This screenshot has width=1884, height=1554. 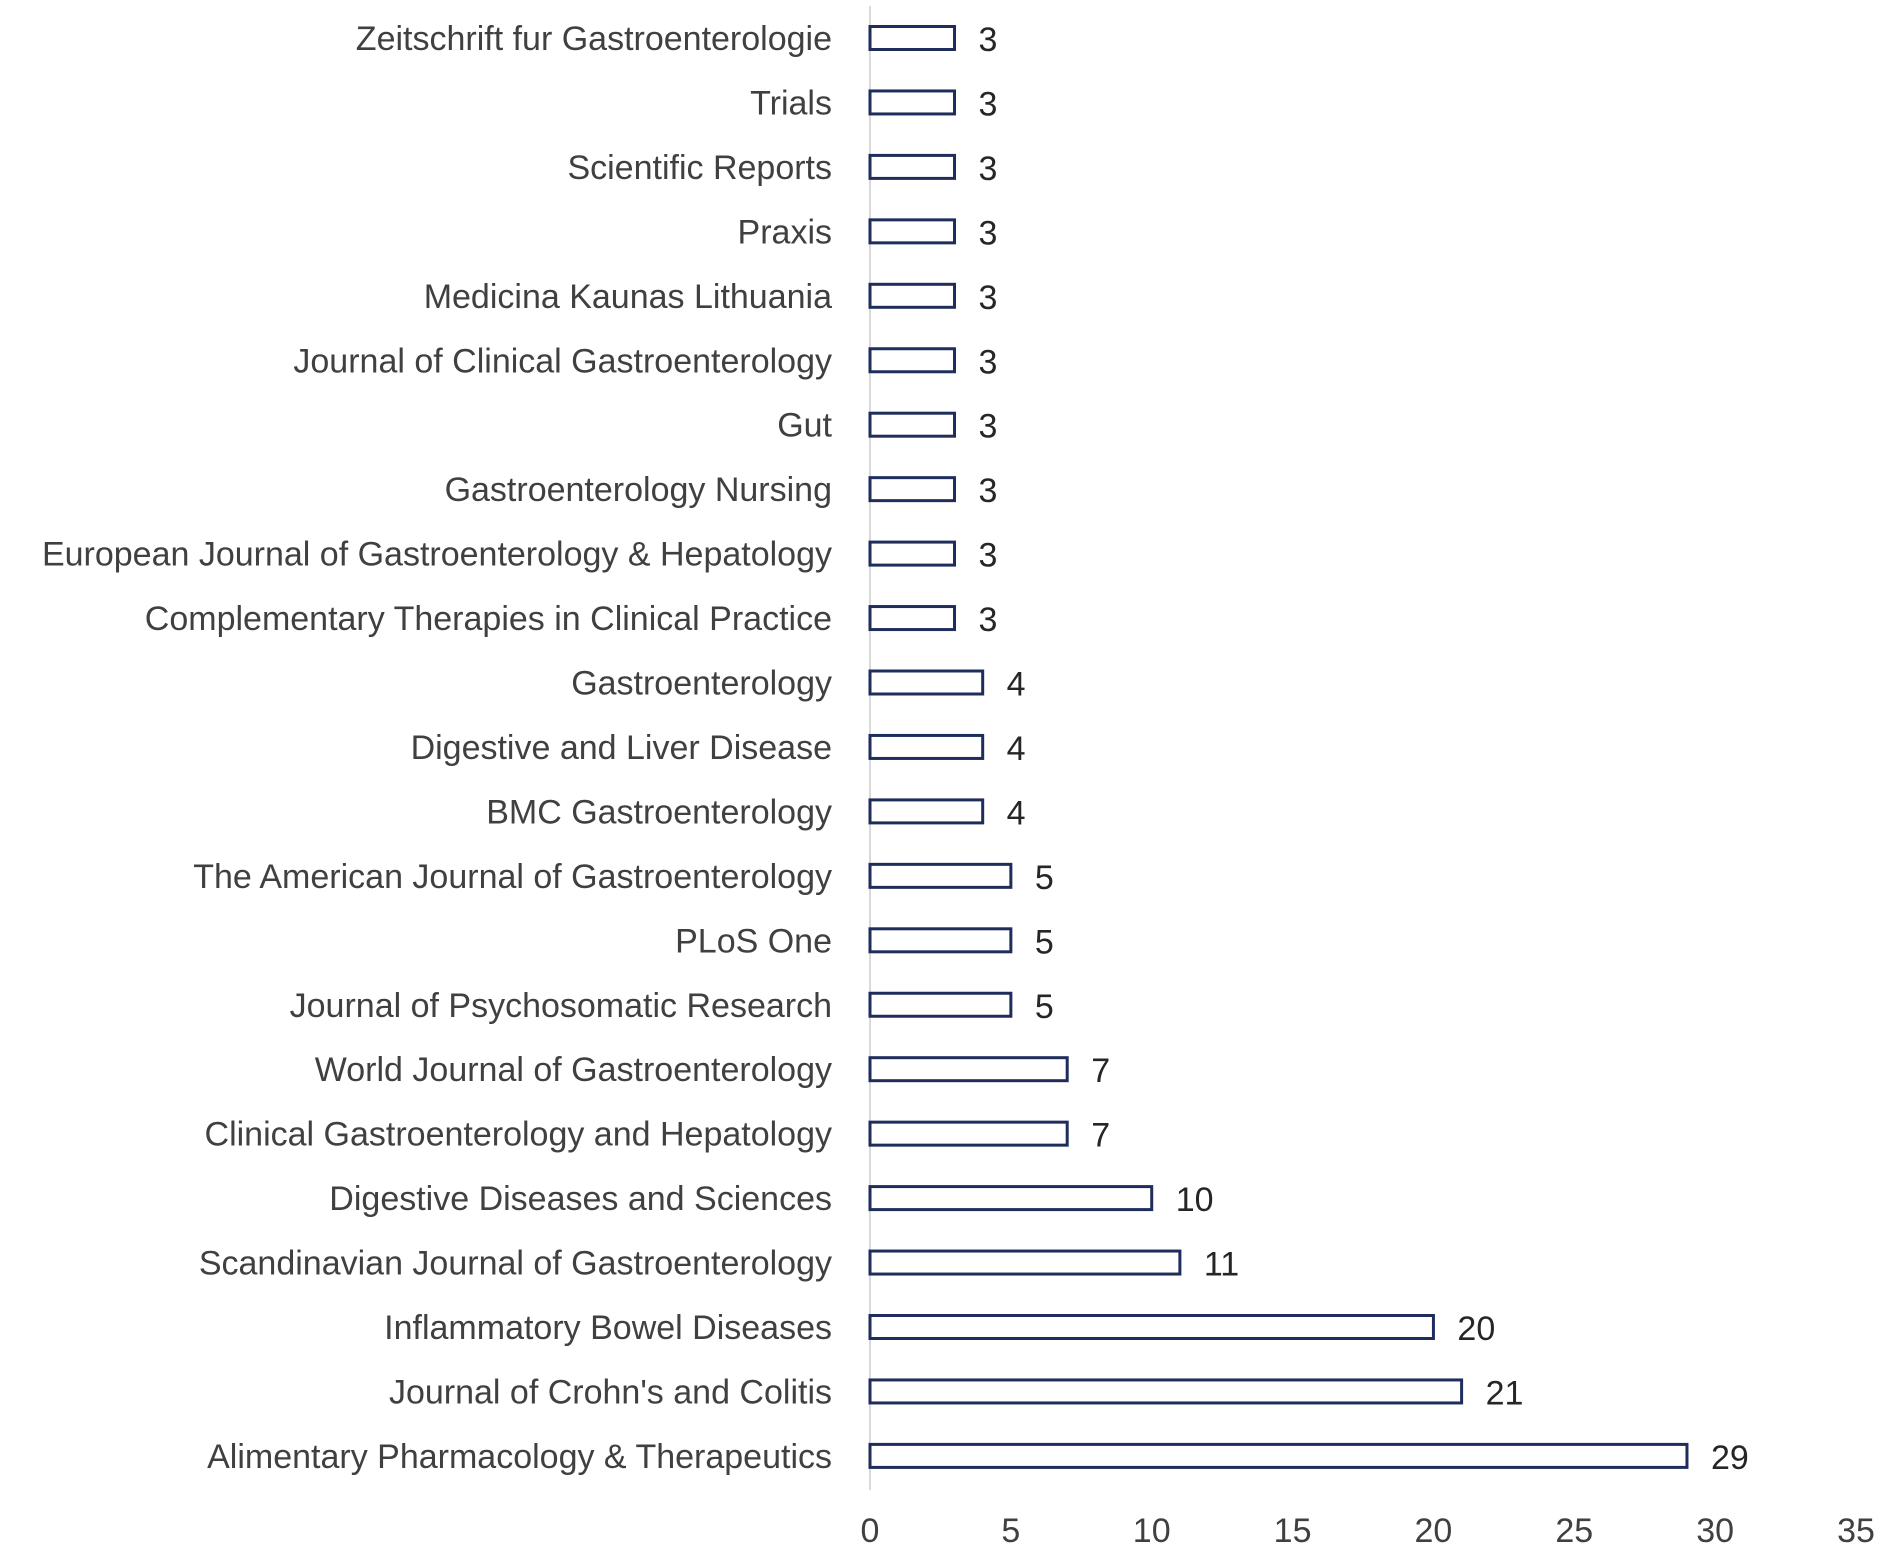 I want to click on category-label: PLoS One, so click(x=753, y=941).